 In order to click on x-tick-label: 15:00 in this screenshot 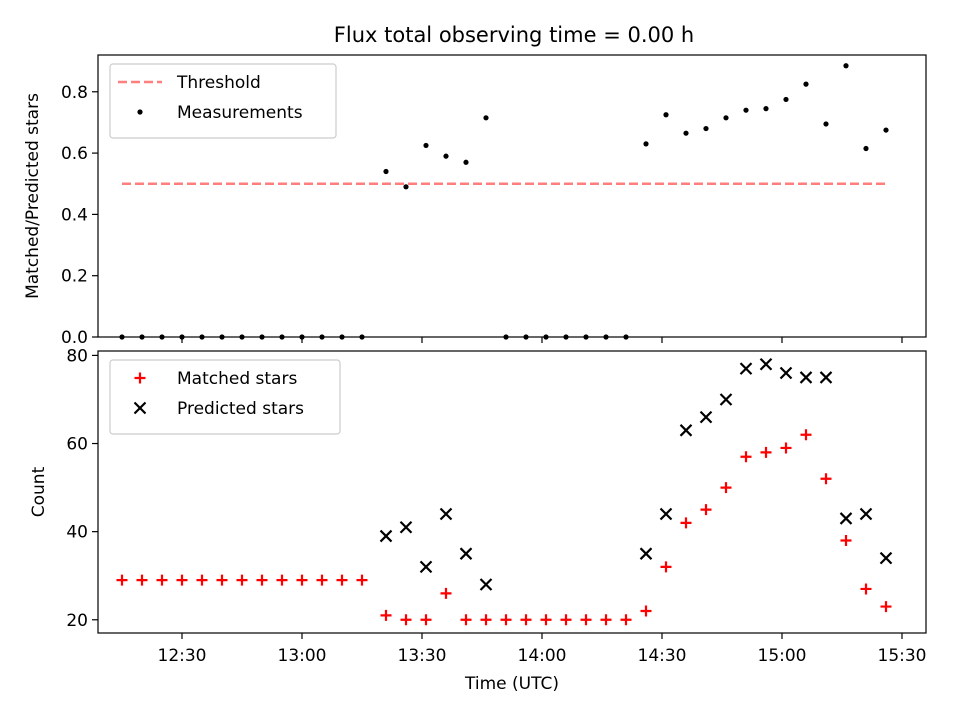, I will do `click(782, 656)`.